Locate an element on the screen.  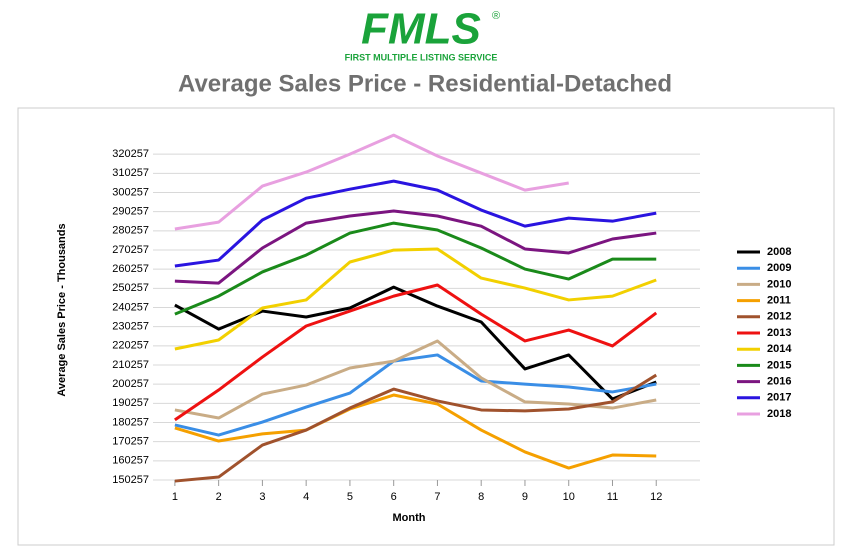
x-tick-label: 12 is located at coordinates (656, 497).